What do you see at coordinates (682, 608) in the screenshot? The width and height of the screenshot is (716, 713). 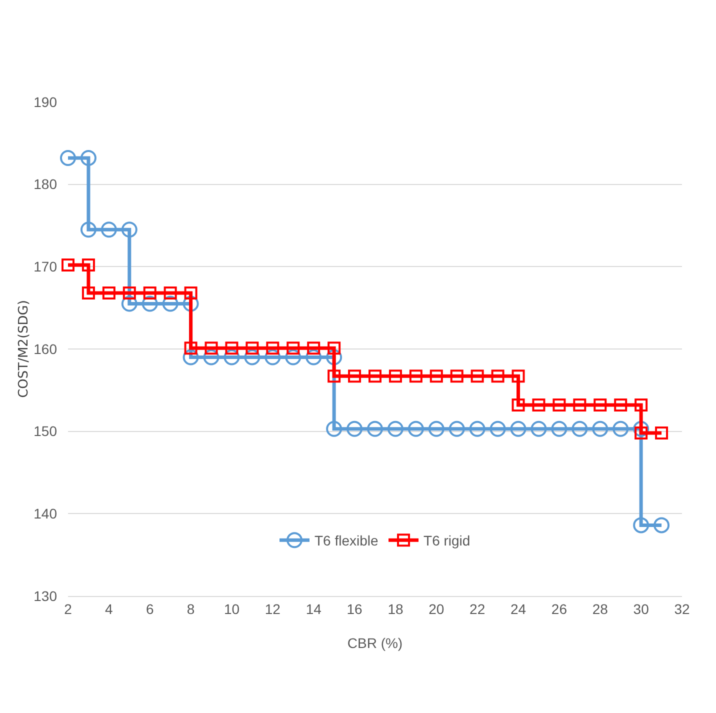 I see `x-tick-label: 32` at bounding box center [682, 608].